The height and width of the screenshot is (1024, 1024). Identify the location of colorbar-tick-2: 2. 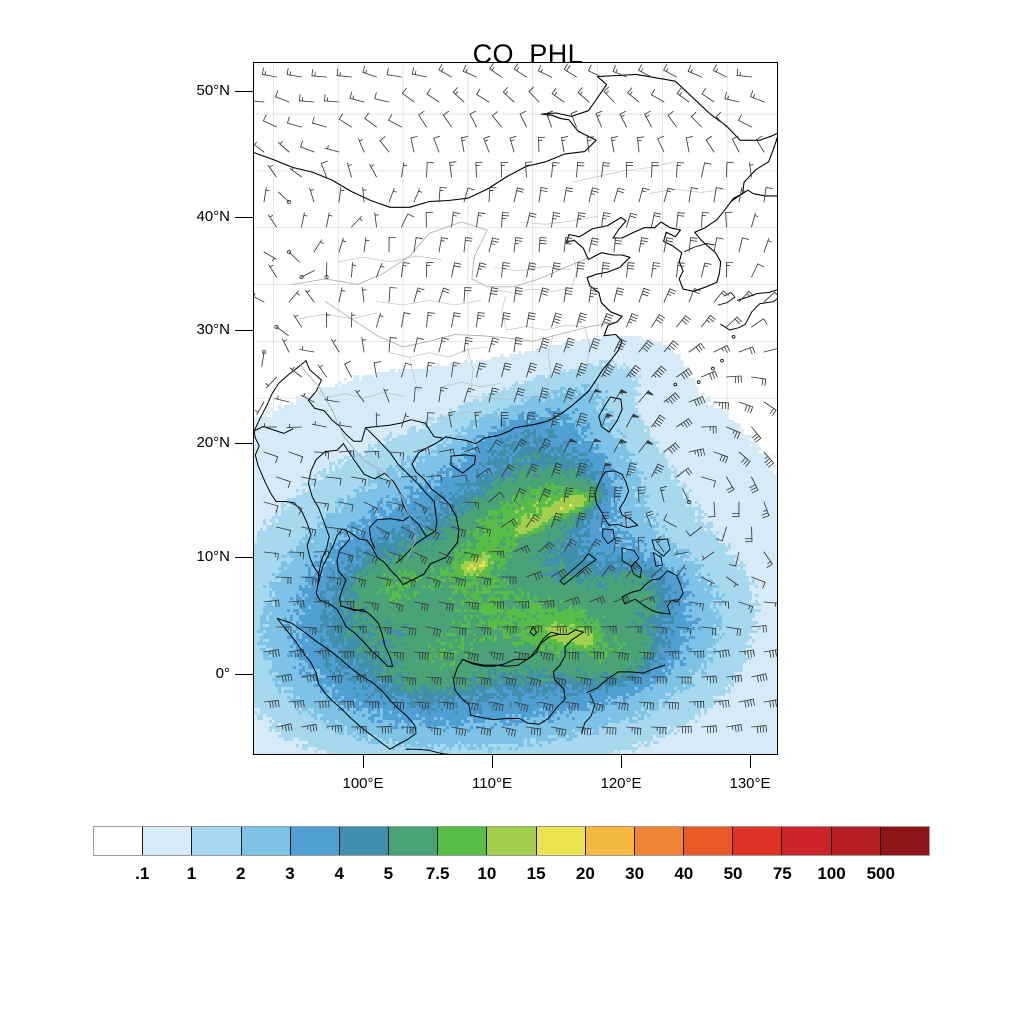
(241, 874).